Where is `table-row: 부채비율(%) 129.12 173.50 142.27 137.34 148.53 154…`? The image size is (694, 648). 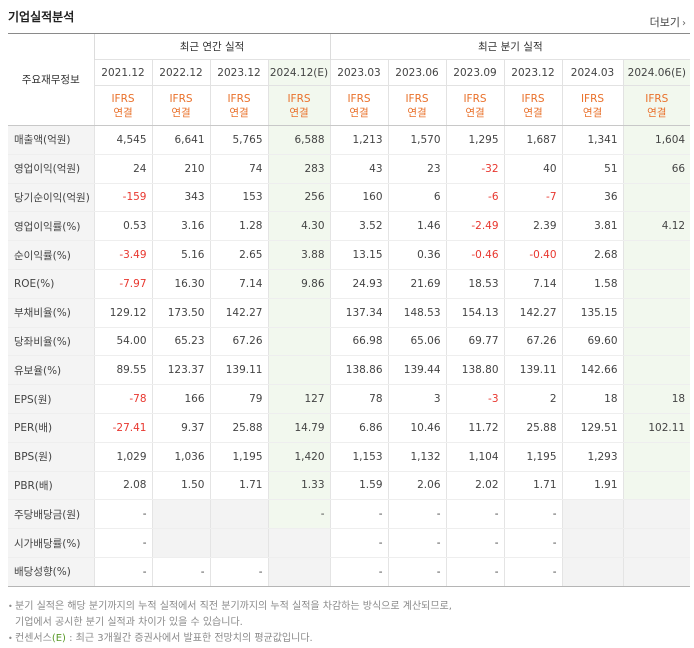
table-row: 부채비율(%) 129.12 173.50 142.27 137.34 148.53 154… is located at coordinates (349, 312).